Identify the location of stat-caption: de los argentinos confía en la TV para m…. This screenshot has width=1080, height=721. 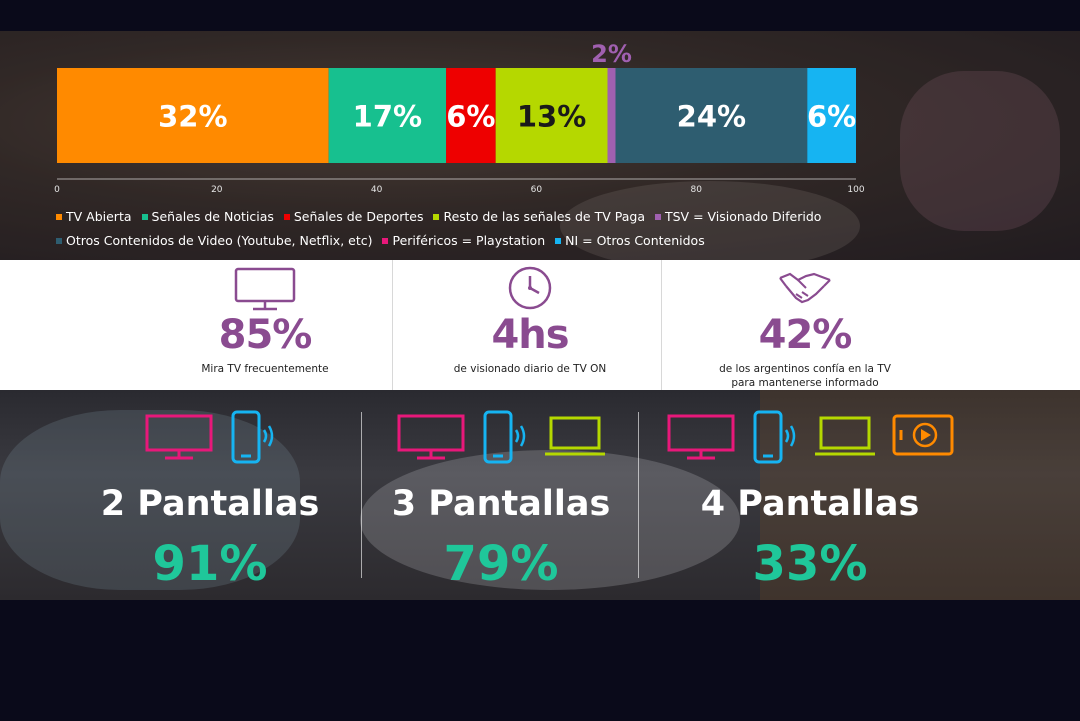
(805, 376).